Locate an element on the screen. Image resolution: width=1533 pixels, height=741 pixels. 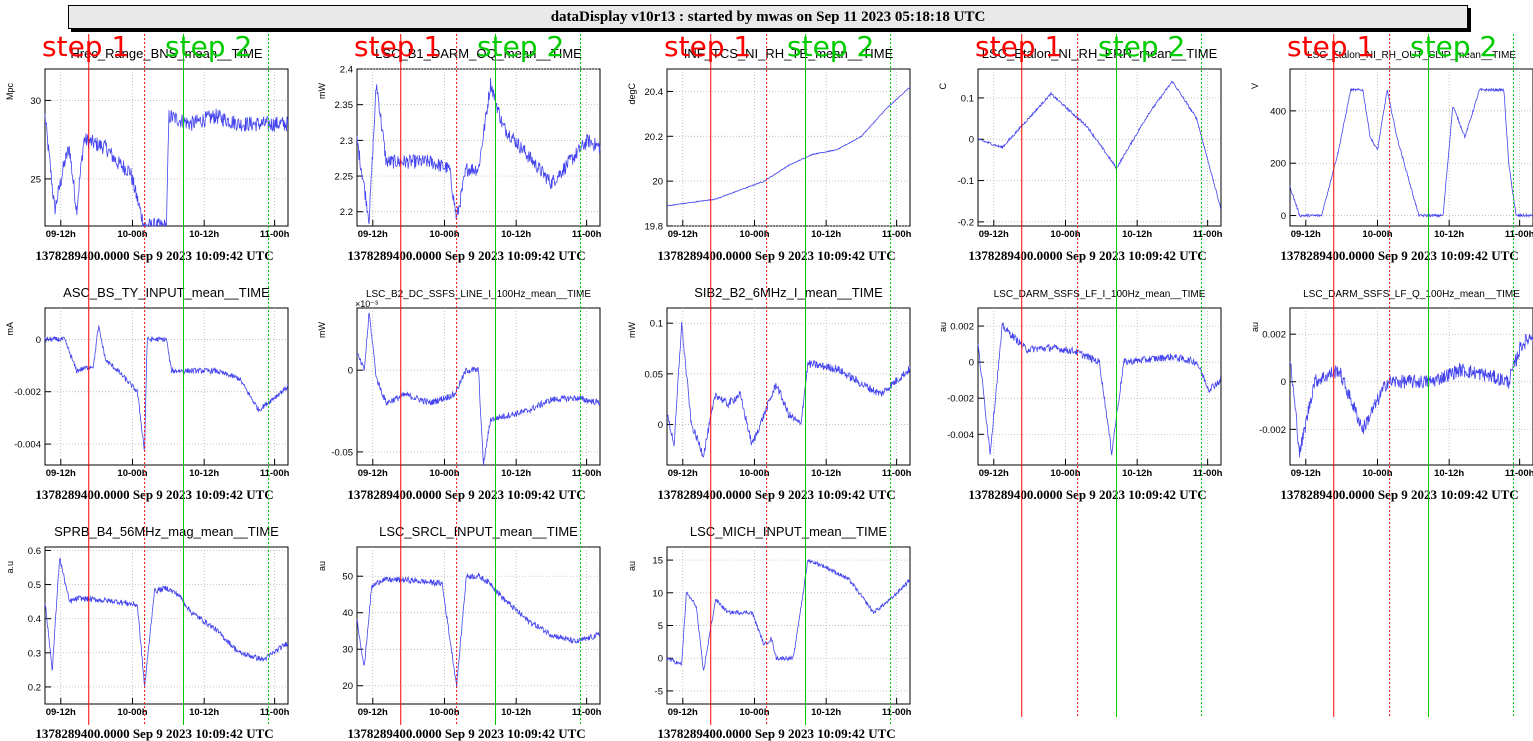
y-axis-unit: V is located at coordinates (1255, 86).